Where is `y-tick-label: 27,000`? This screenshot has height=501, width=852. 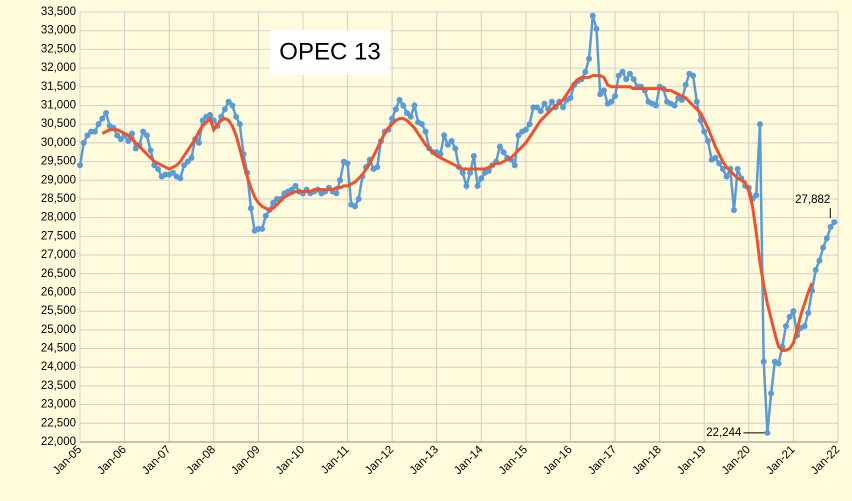 y-tick-label: 27,000 is located at coordinates (58, 255).